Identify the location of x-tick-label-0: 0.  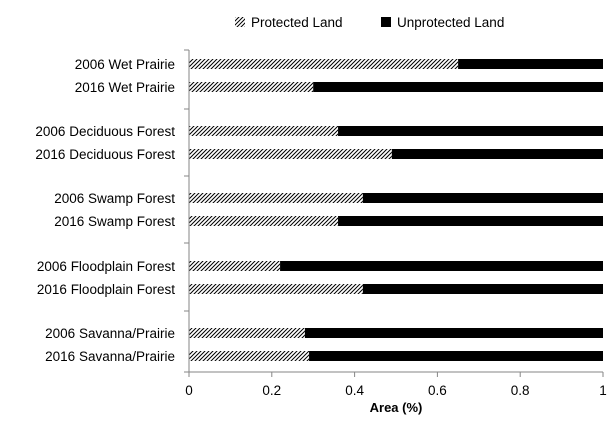
(189, 390).